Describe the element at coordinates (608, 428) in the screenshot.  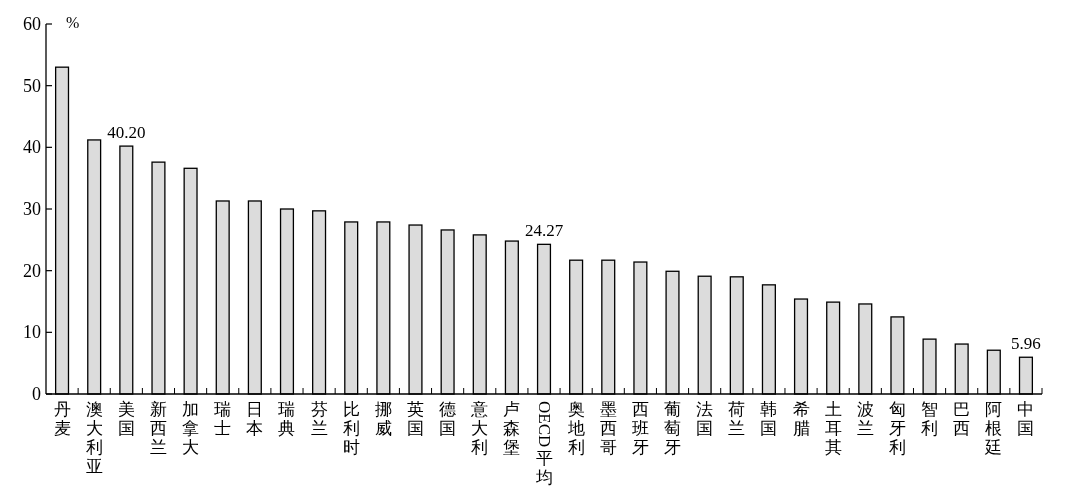
I see `xtick-label: 墨西哥` at that location.